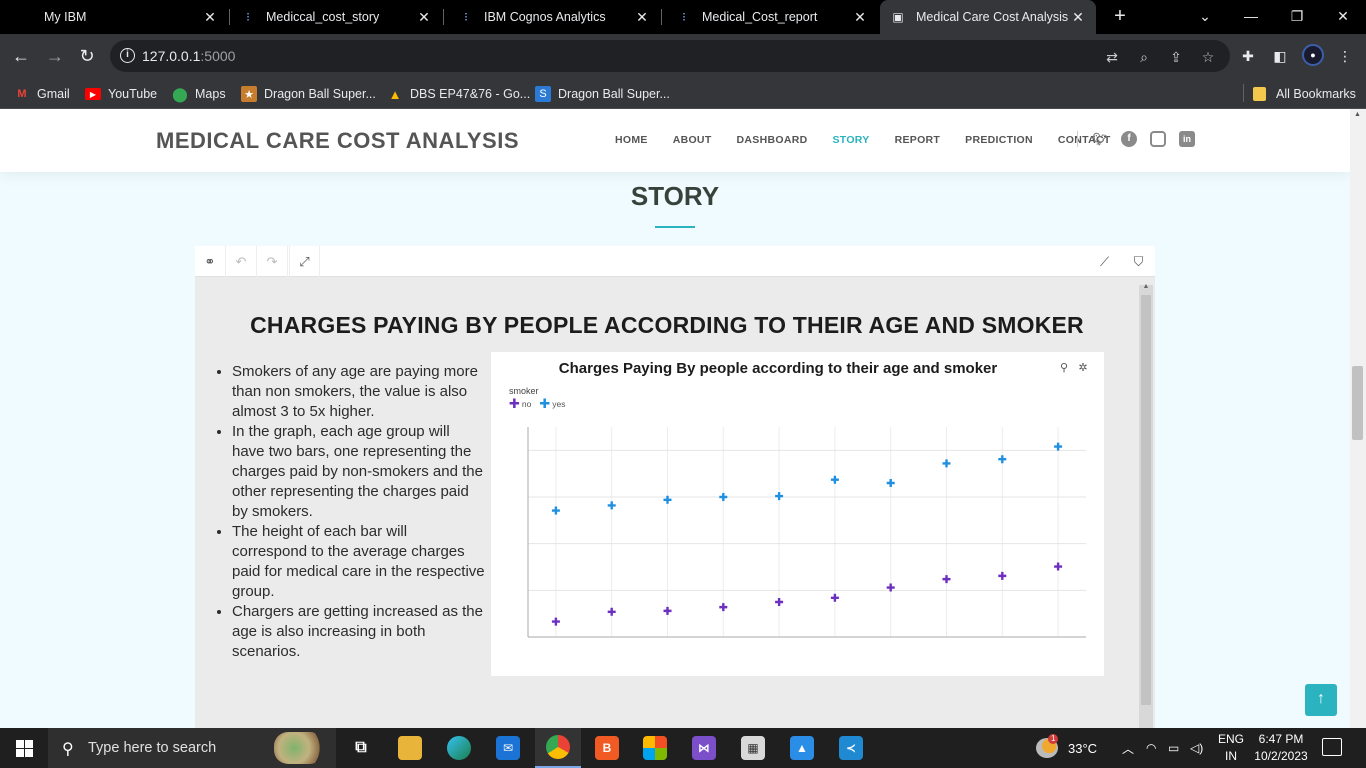 Image resolution: width=1366 pixels, height=768 pixels. Describe the element at coordinates (24, 748) in the screenshot. I see `start-button` at that location.